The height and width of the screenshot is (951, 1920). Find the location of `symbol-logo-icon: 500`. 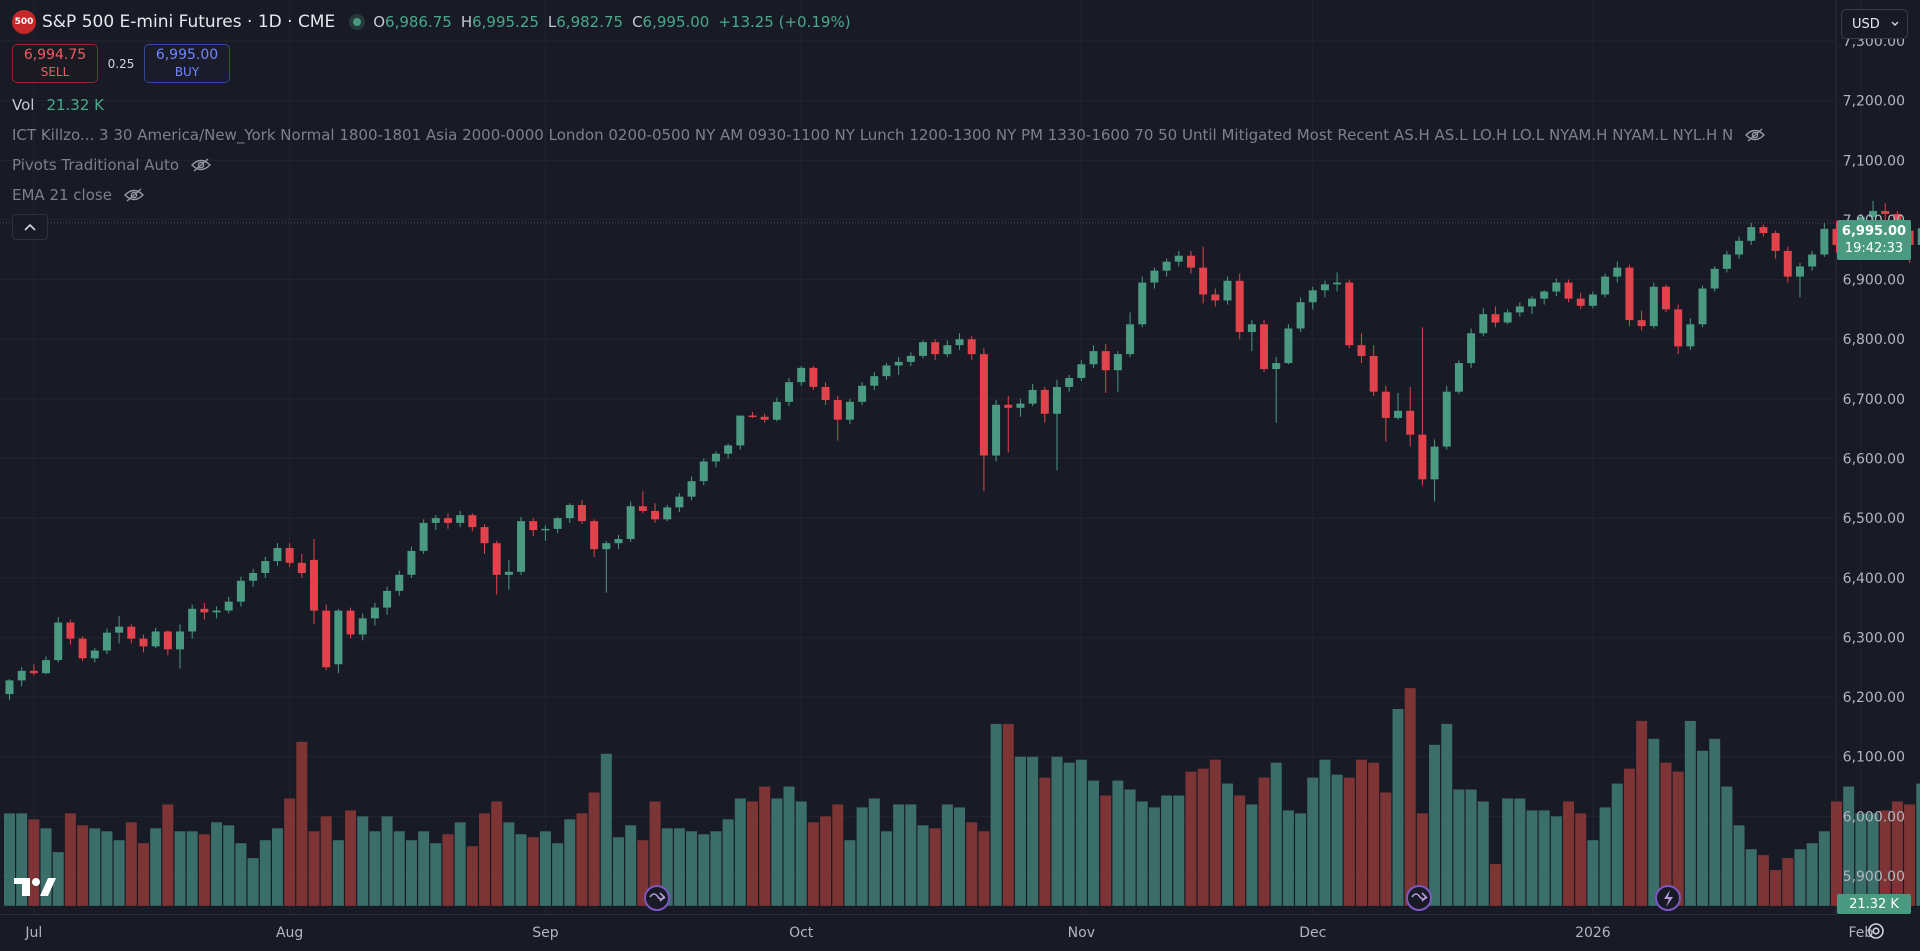

symbol-logo-icon: 500 is located at coordinates (24, 22).